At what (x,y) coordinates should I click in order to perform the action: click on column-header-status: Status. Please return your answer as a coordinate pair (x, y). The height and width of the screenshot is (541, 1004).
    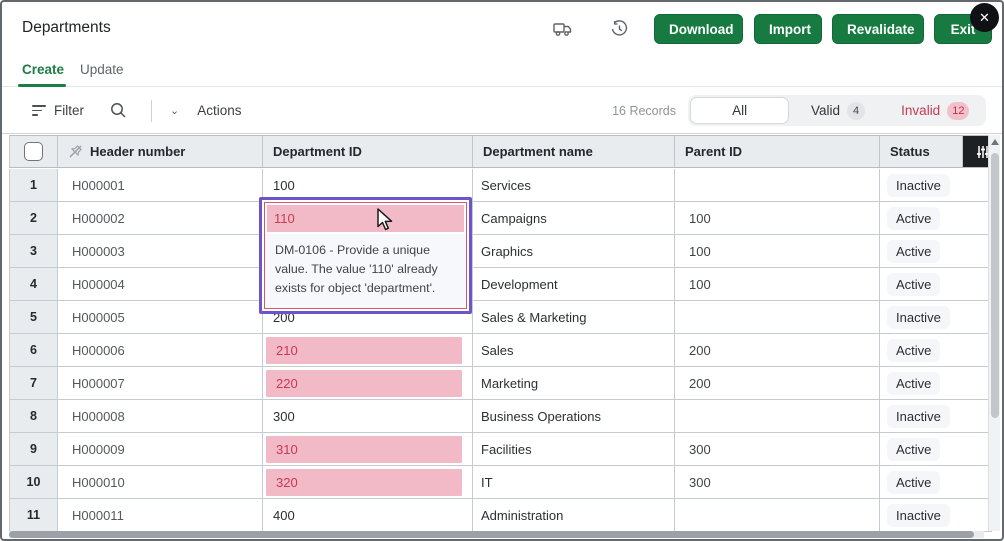
    Looking at the image, I should click on (921, 151).